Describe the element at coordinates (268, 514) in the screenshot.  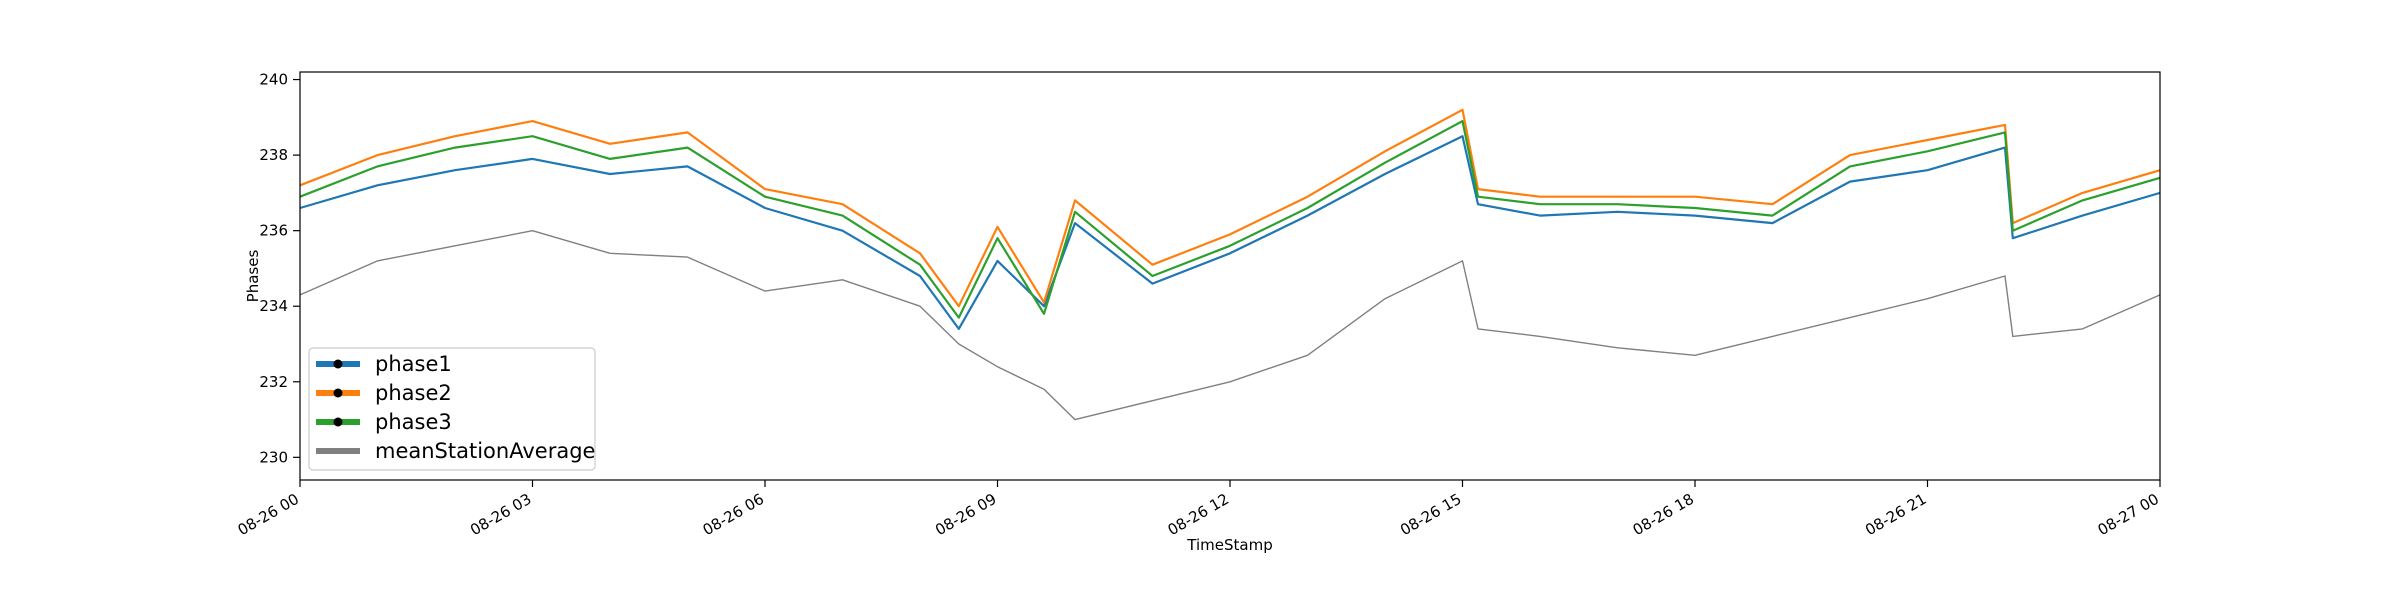
I see `x-tick-label: 08-26 00` at that location.